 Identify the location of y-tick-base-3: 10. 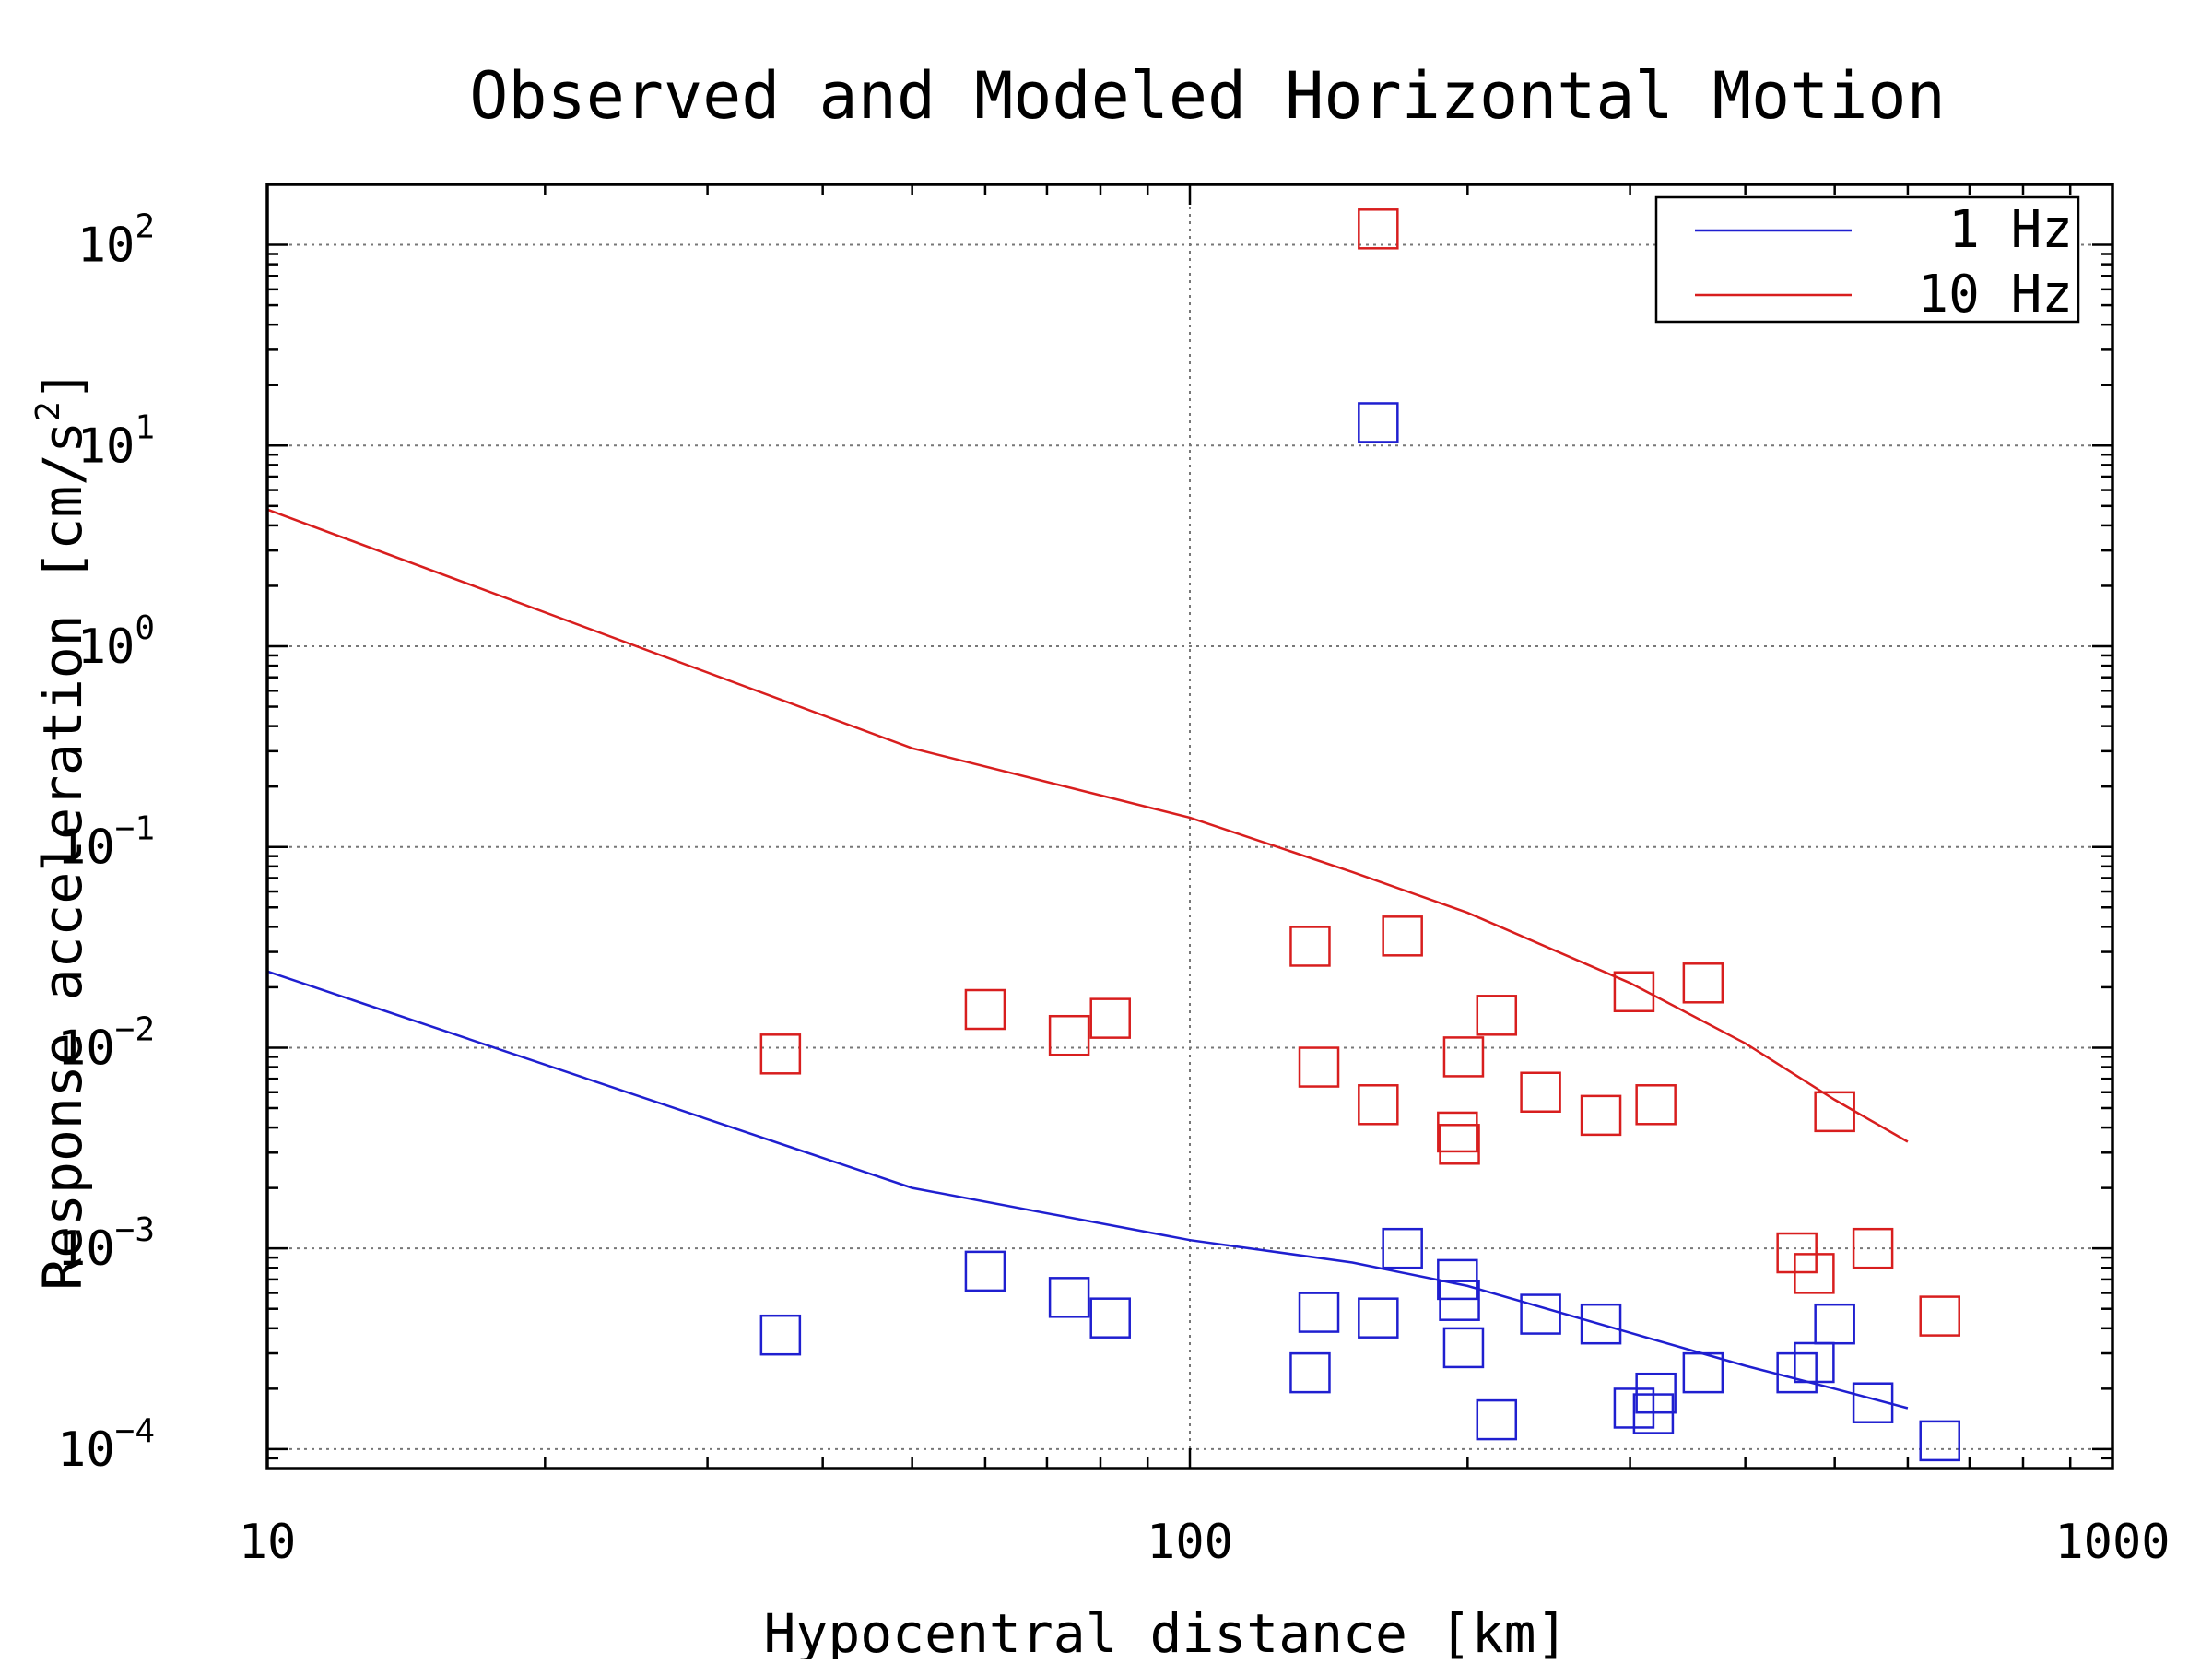
(86, 848).